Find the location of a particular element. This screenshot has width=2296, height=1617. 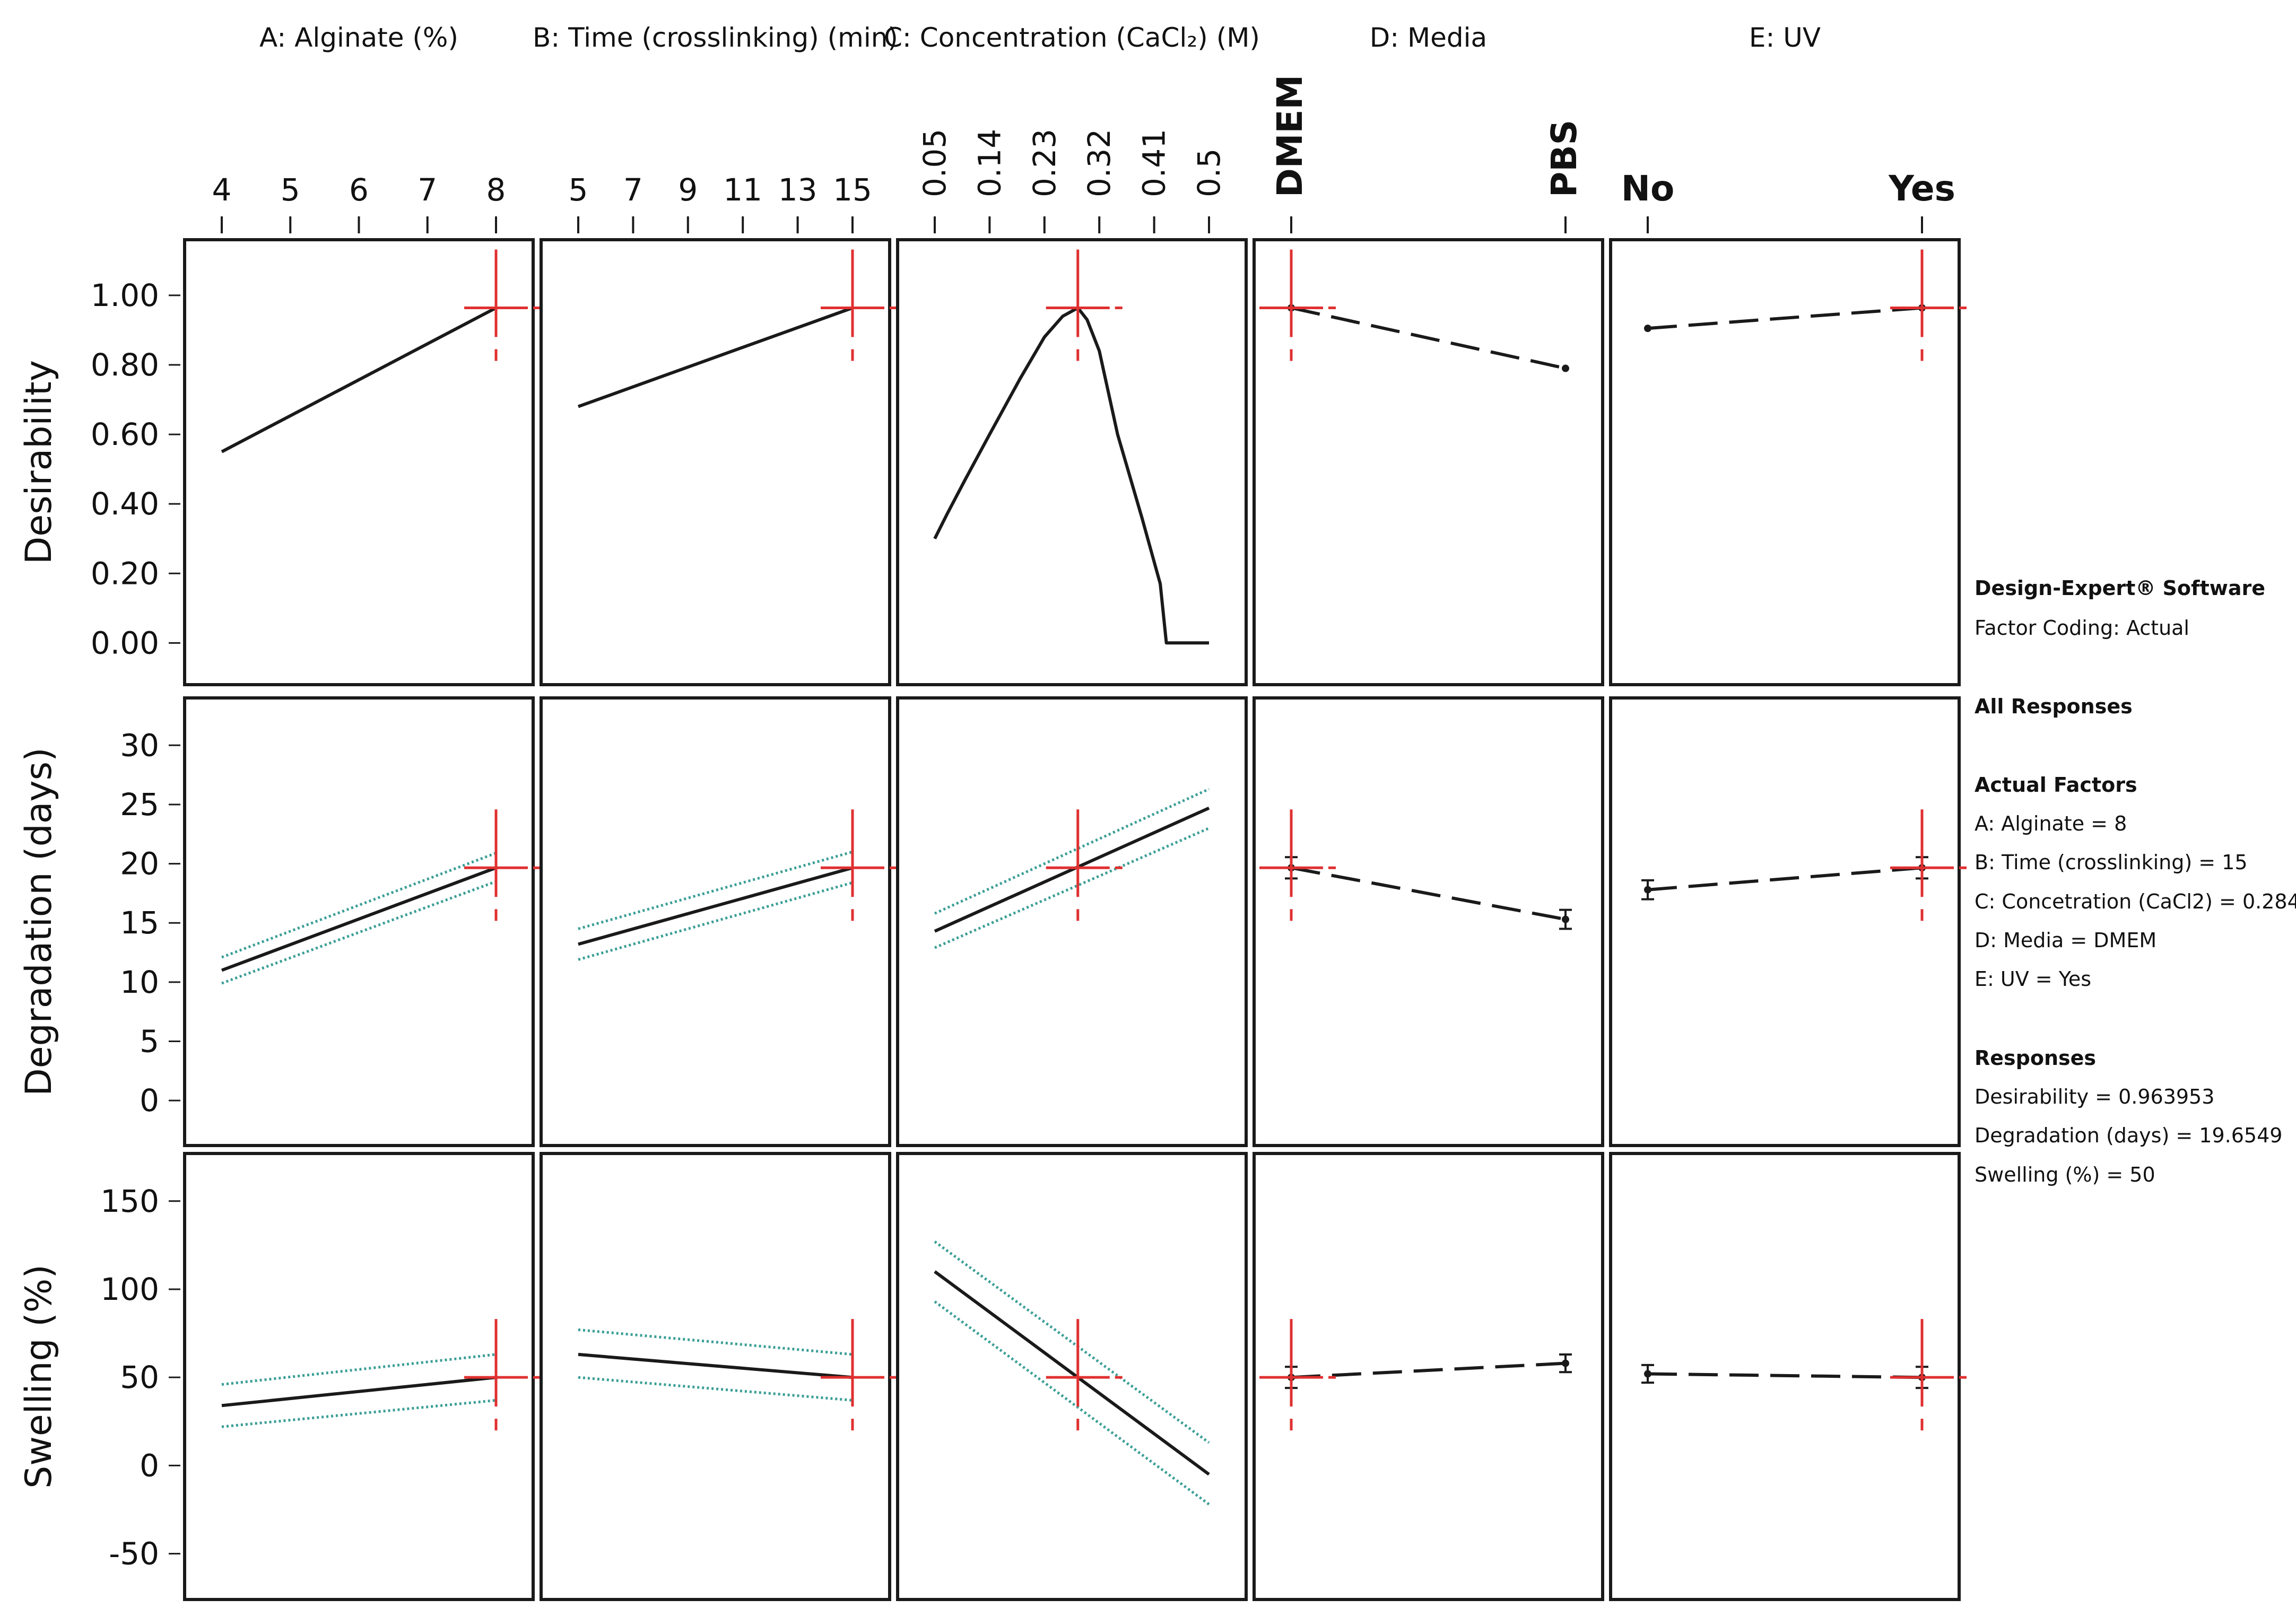

y-tick-label: 1.00 is located at coordinates (125, 295).